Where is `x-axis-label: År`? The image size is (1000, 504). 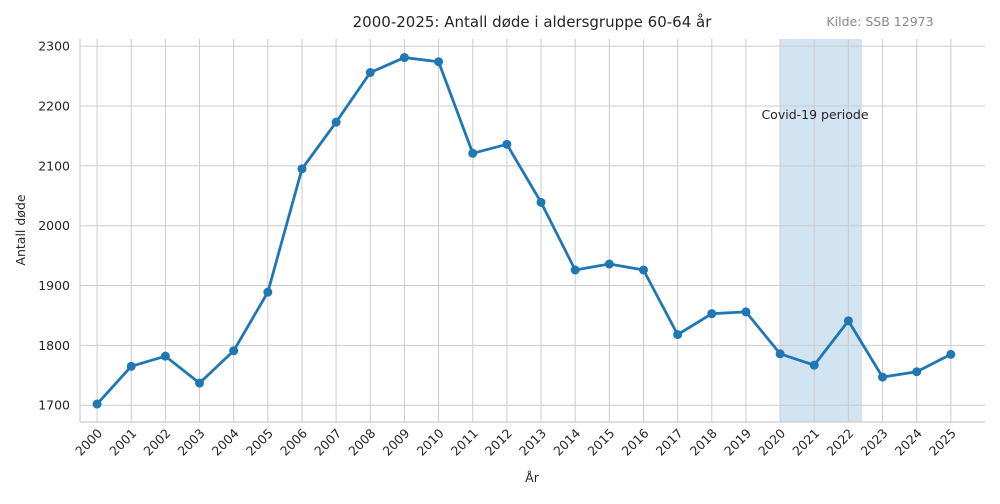
x-axis-label: År is located at coordinates (532, 477).